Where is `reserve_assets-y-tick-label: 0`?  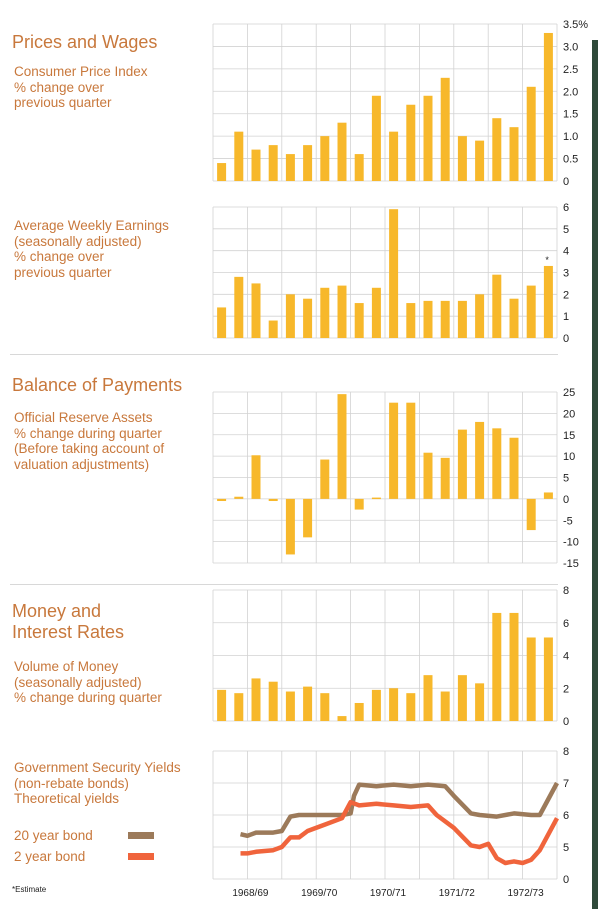
reserve_assets-y-tick-label: 0 is located at coordinates (566, 500).